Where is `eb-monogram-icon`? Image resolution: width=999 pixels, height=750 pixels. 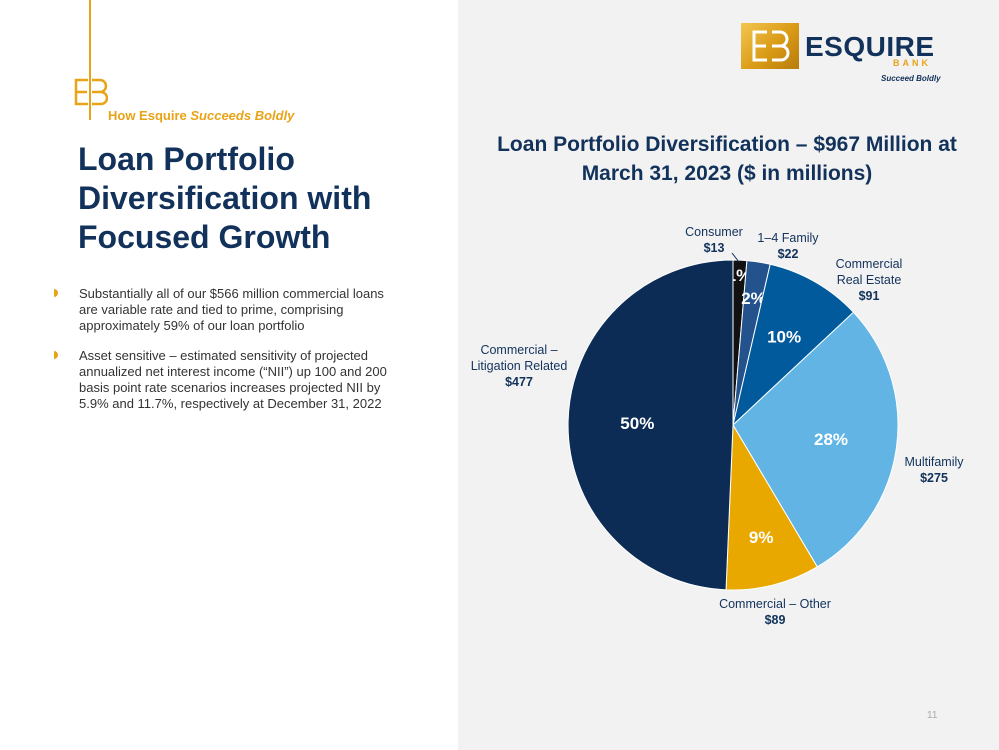 eb-monogram-icon is located at coordinates (91, 92).